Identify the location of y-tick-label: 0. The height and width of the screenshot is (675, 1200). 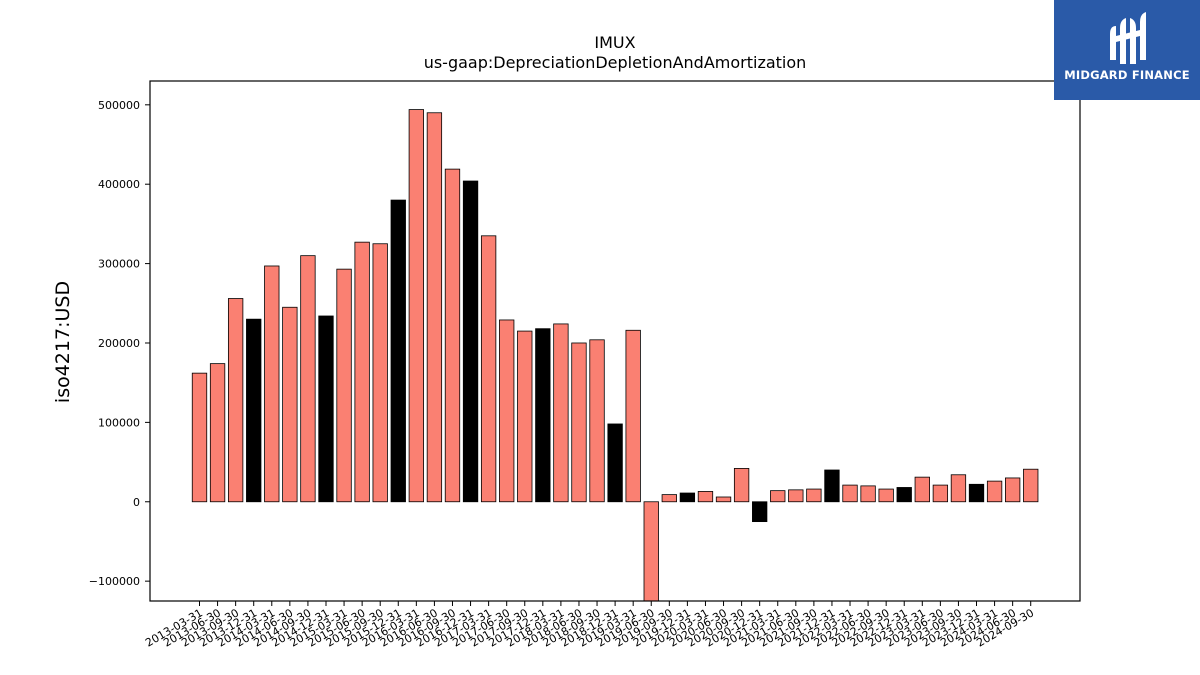
(136, 502).